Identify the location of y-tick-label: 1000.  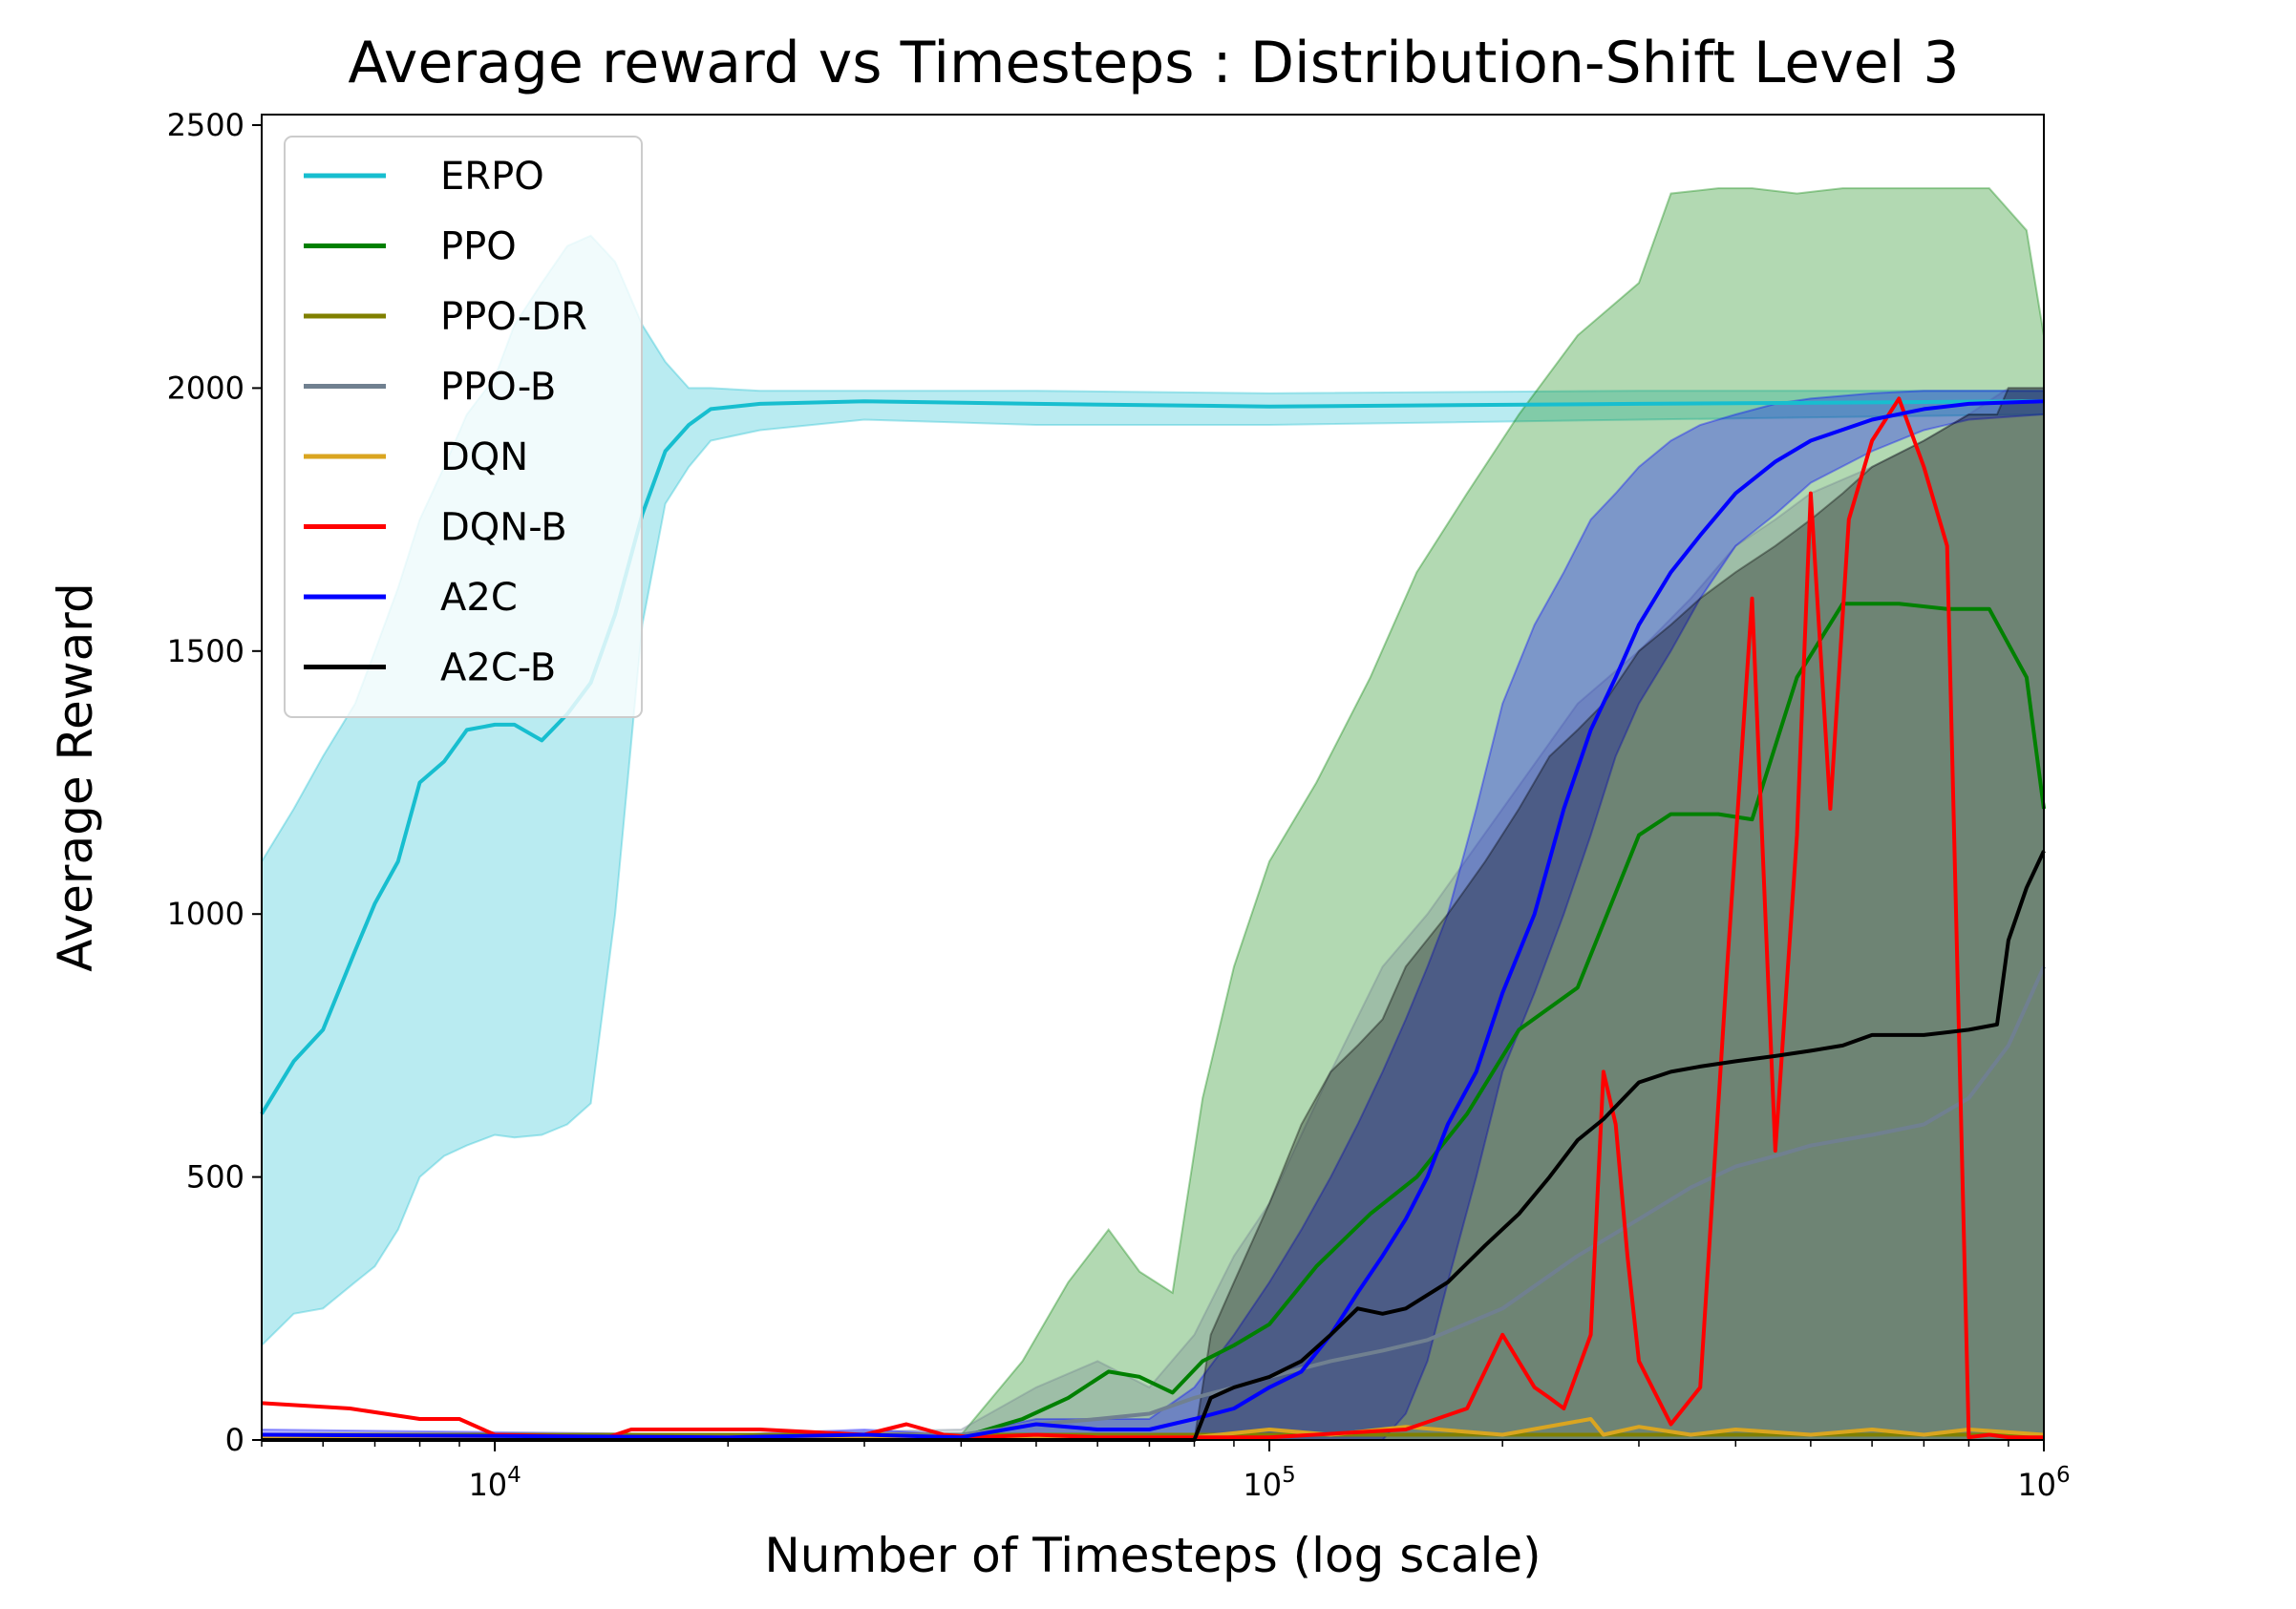
(205, 914).